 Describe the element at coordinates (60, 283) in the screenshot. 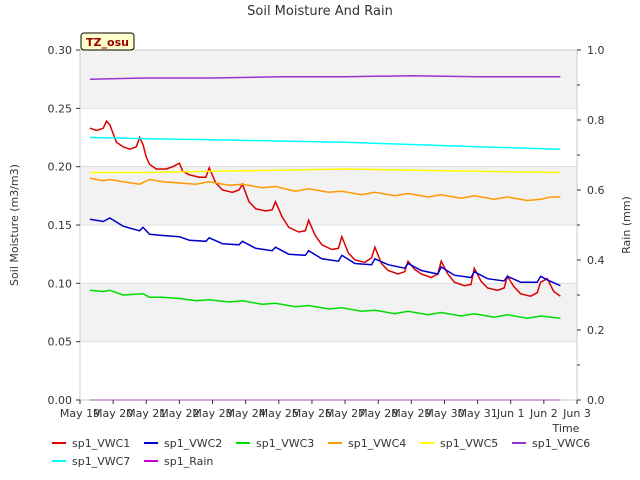

I see `y-tick-label: 0.10` at that location.